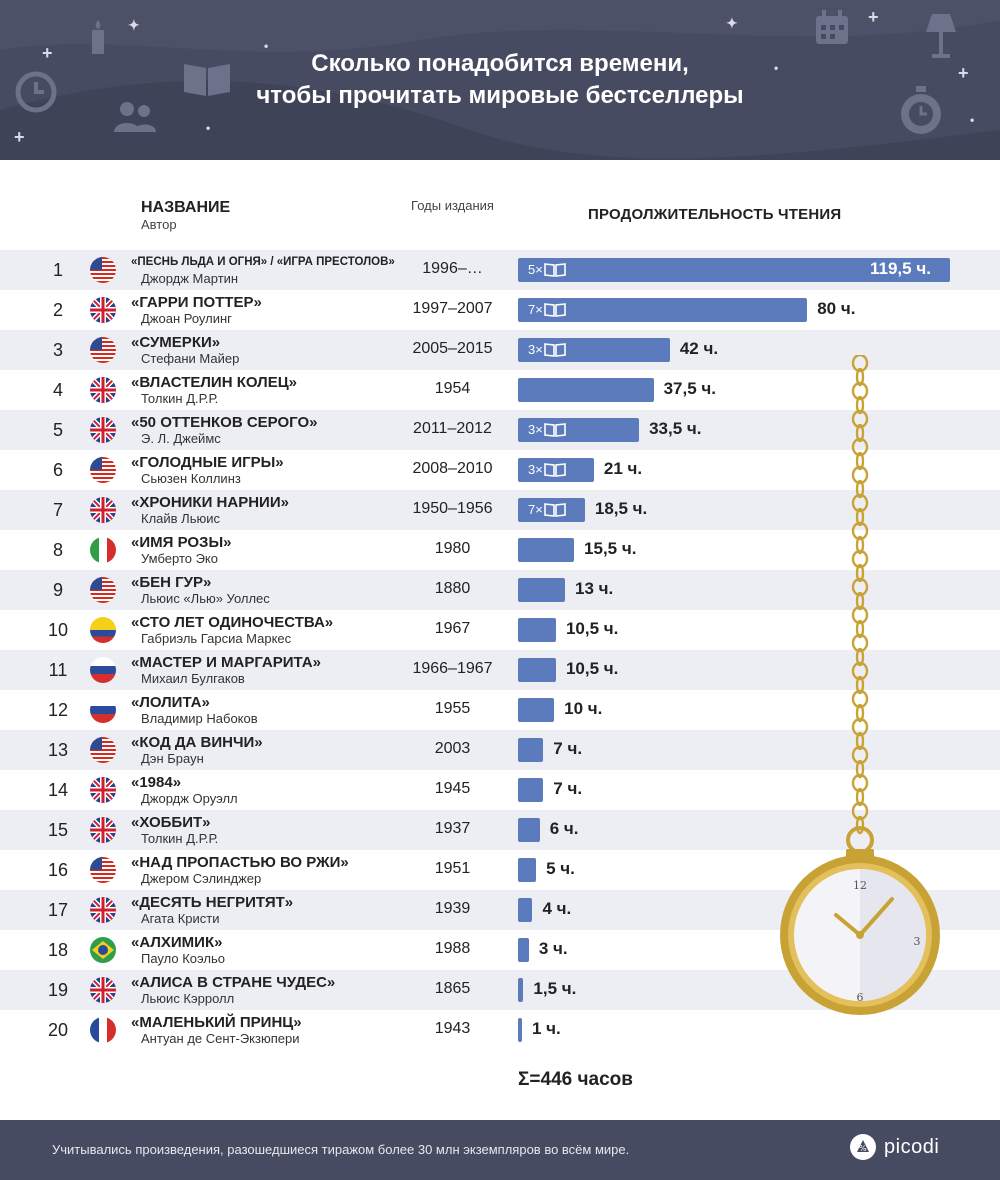  Describe the element at coordinates (98, 37) in the screenshot. I see `candle-icon` at that location.